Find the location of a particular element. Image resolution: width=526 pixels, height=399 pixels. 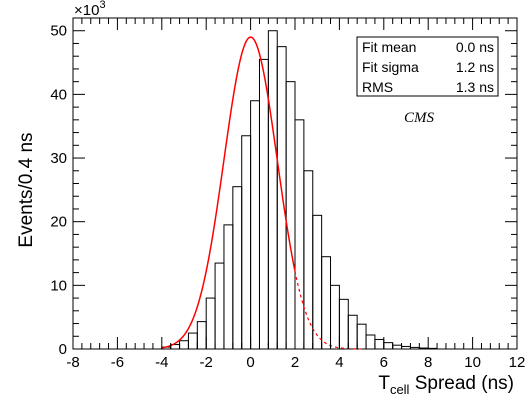

x-tick-label: 8 is located at coordinates (428, 362).